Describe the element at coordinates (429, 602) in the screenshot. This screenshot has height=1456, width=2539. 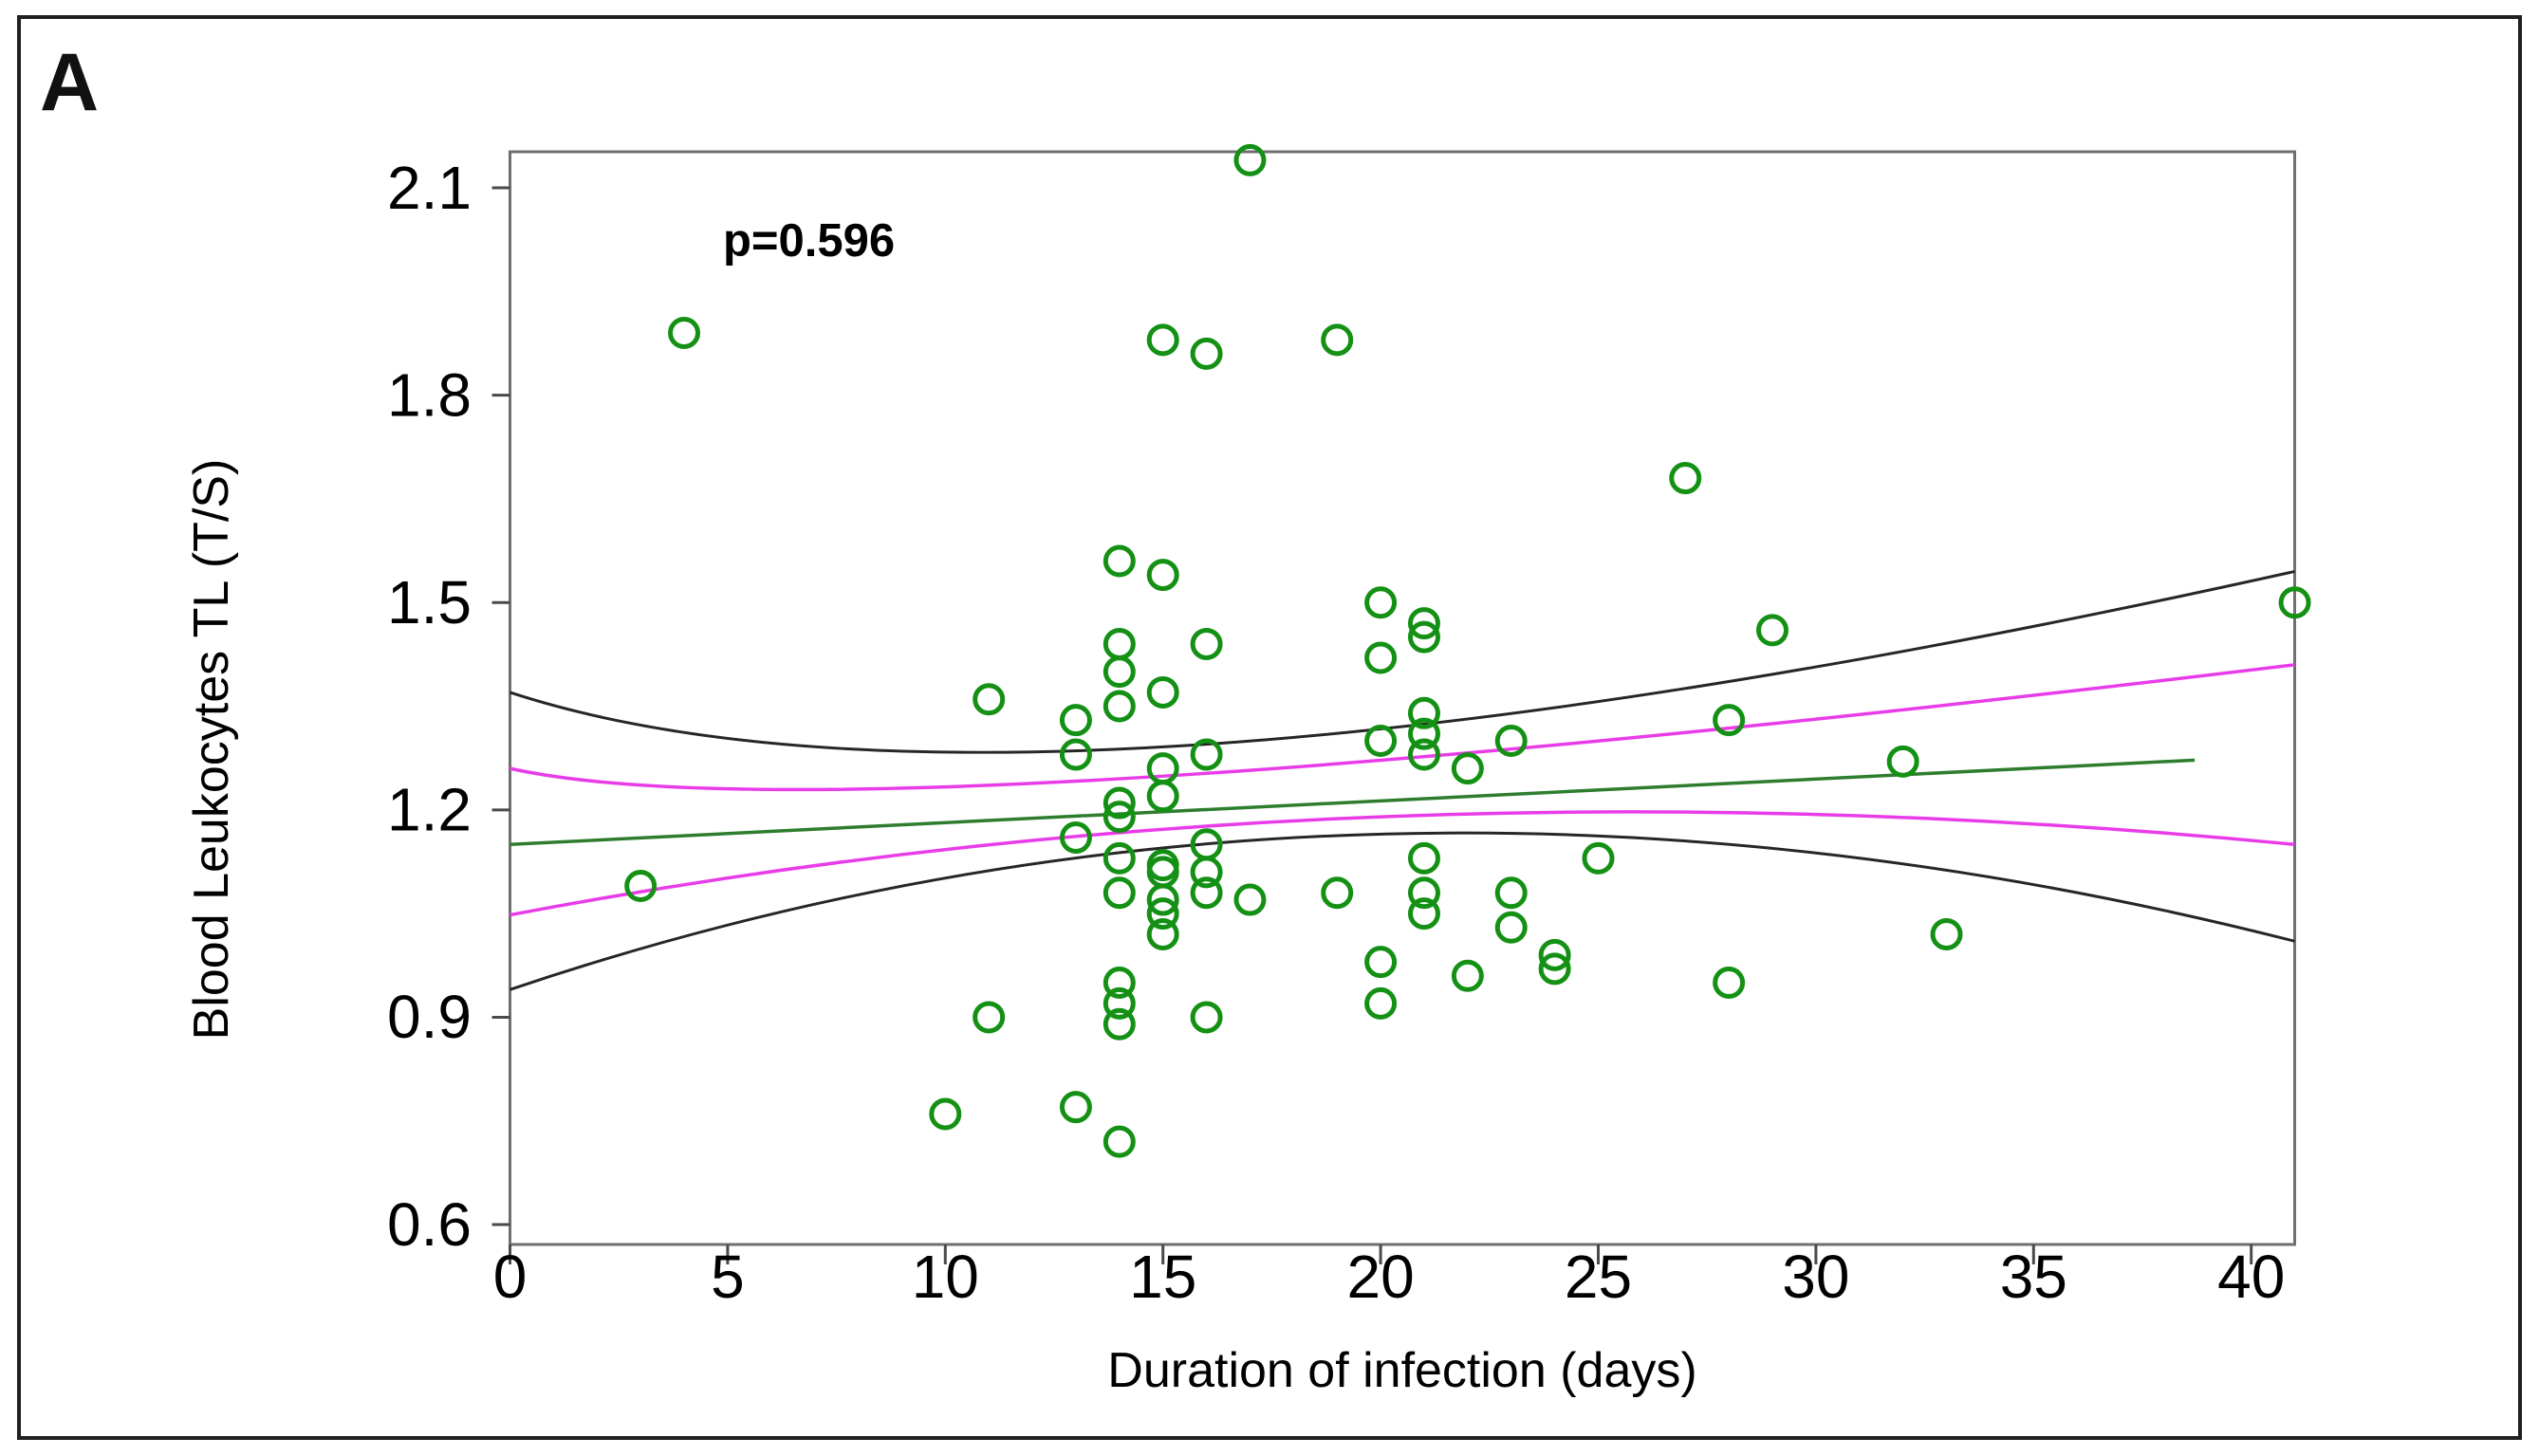
I see `y-tick-label: 1.5` at that location.